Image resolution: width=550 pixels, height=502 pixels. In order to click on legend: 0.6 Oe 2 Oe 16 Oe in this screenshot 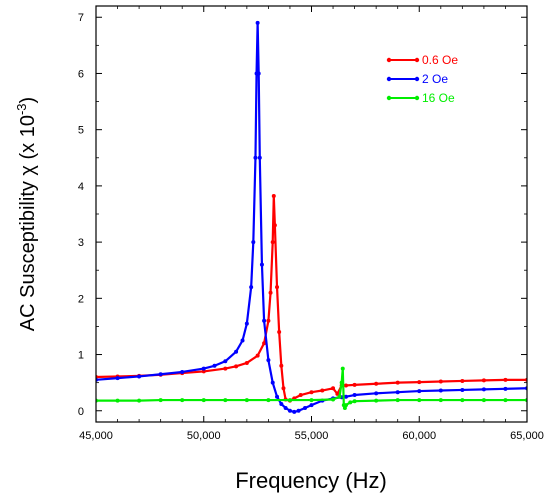, I will do `click(422, 79)`.